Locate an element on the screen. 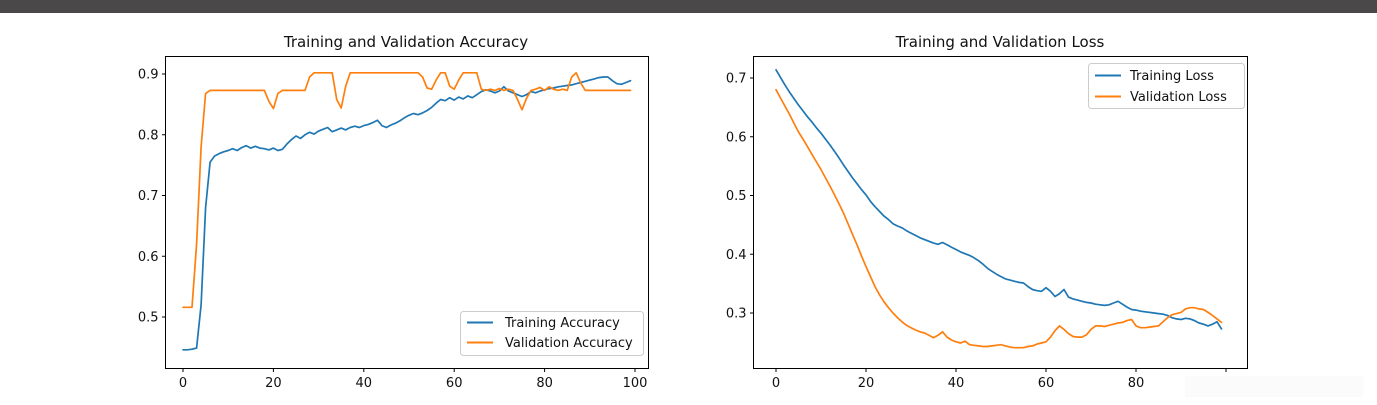  x-tick-label: 100 is located at coordinates (635, 383).